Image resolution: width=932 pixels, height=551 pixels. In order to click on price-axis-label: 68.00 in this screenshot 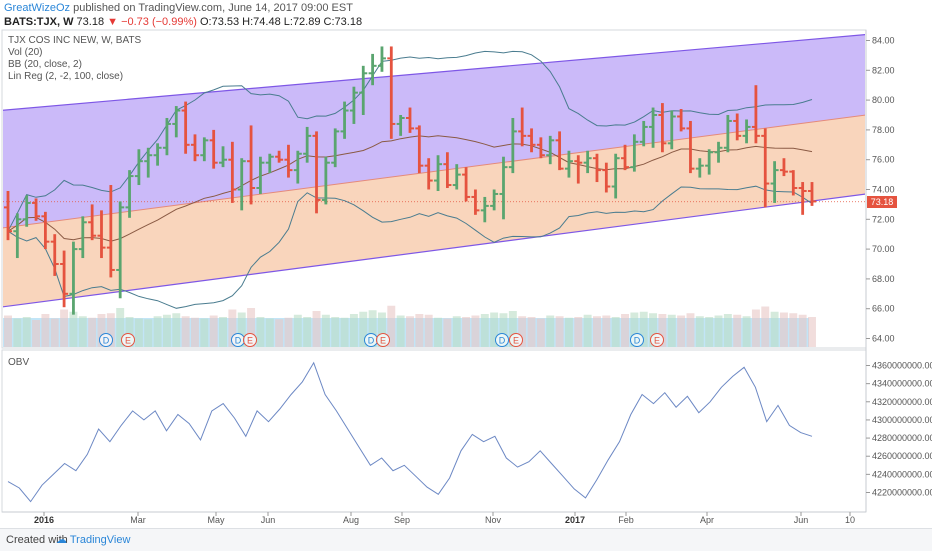, I will do `click(883, 279)`.